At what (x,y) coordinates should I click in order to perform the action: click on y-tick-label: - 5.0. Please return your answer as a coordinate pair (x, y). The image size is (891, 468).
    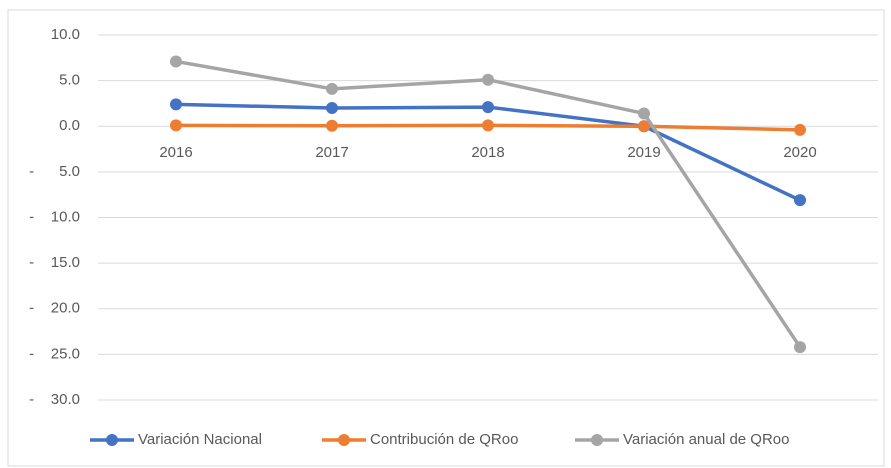
    Looking at the image, I should click on (54, 171).